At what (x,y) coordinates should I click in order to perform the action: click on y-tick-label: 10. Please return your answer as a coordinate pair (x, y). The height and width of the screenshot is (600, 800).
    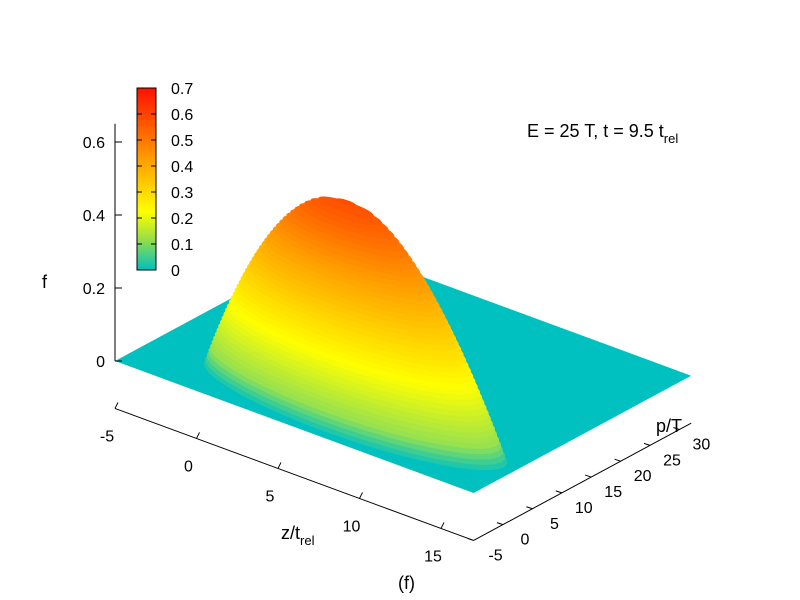
    Looking at the image, I should click on (584, 508).